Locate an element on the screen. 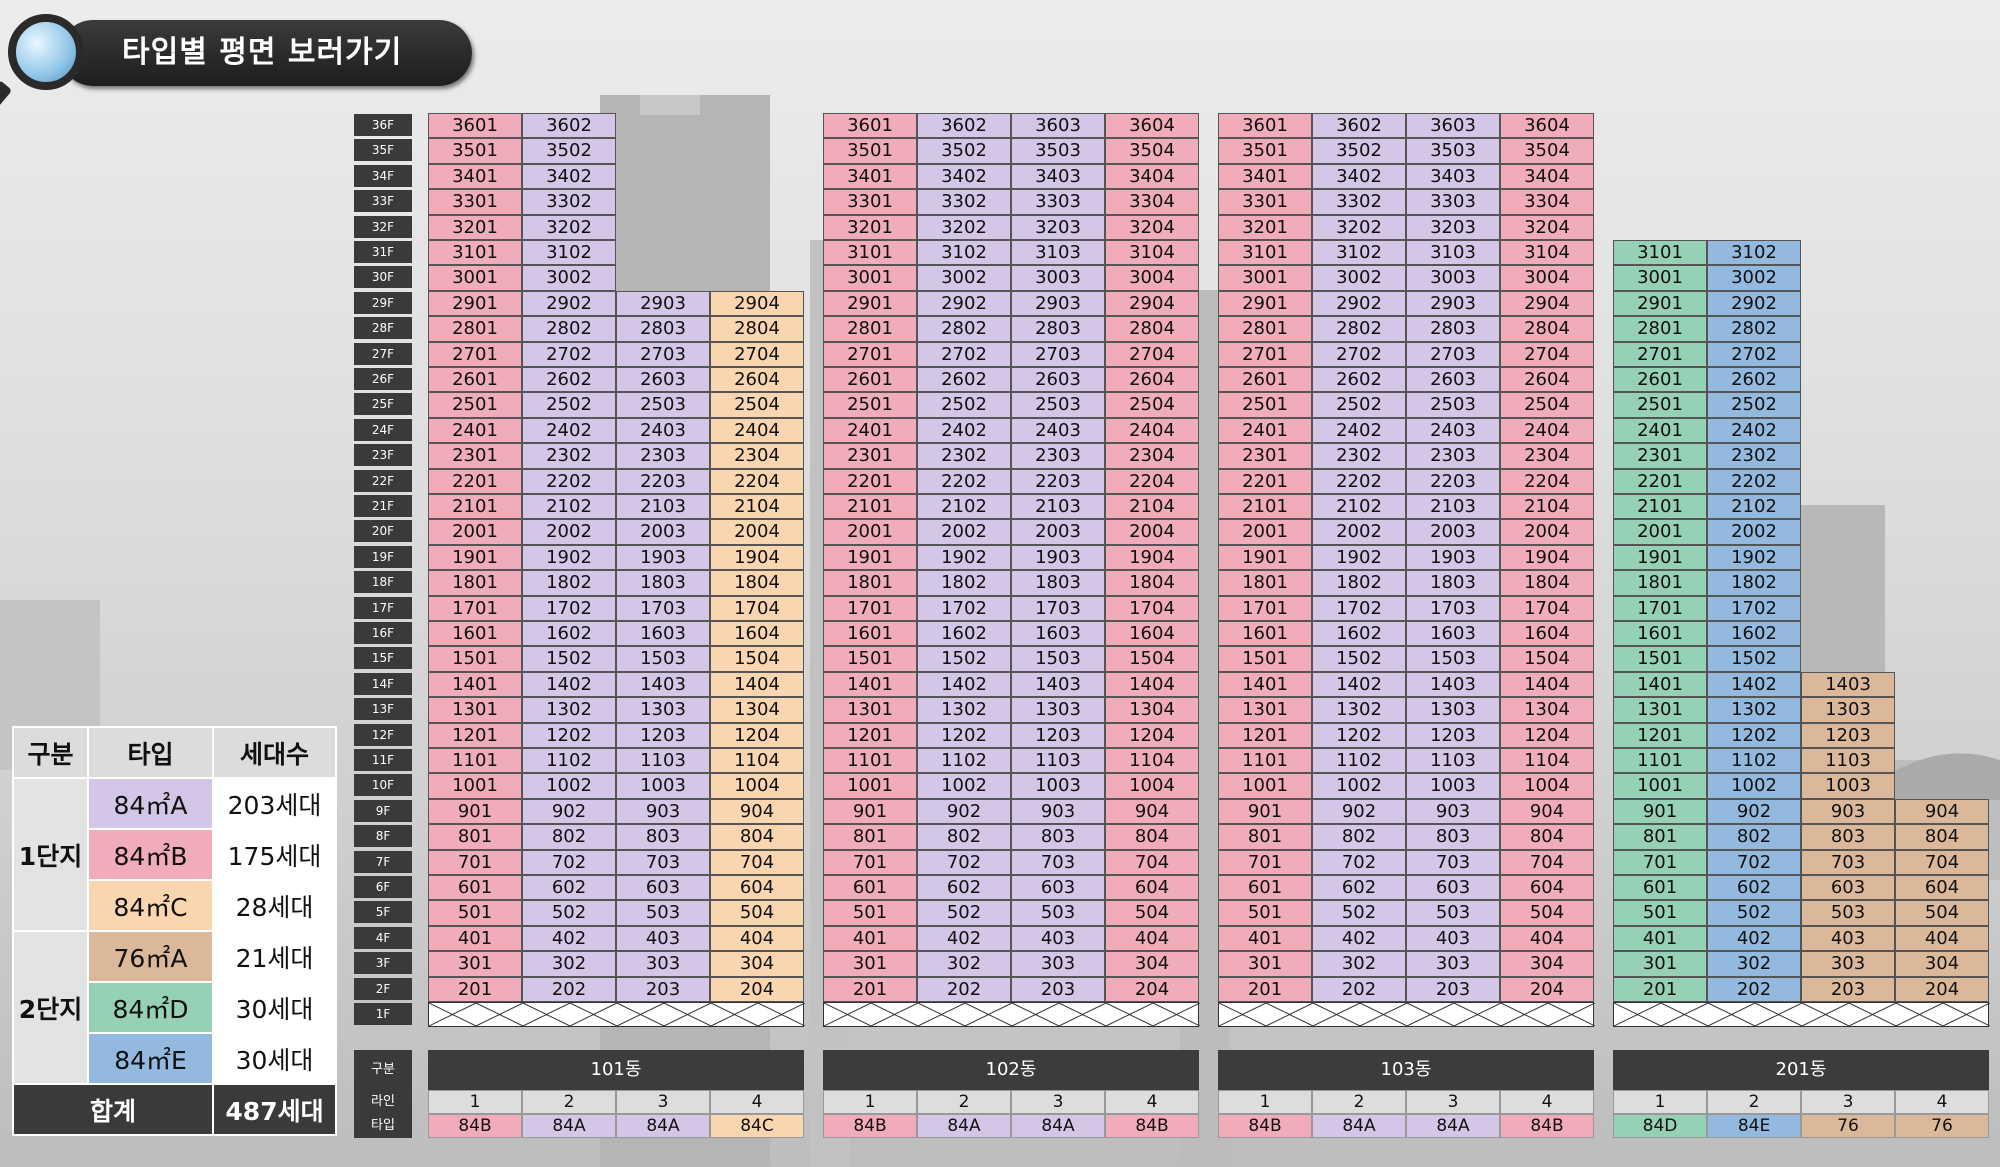  unit-cell: 2104 is located at coordinates (757, 507).